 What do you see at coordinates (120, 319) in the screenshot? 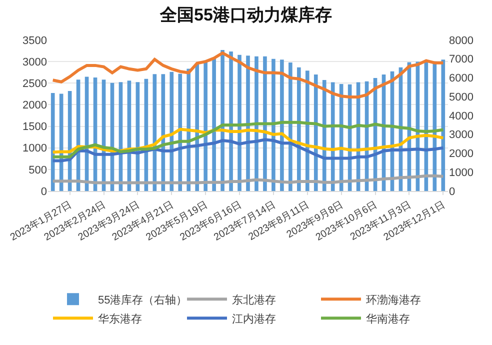
I see `legend-label: 华东港存` at bounding box center [120, 319].